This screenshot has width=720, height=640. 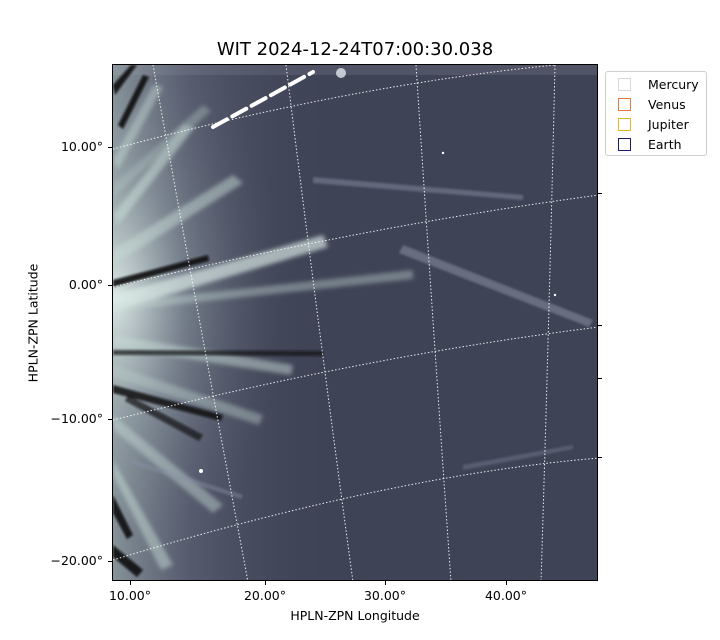 What do you see at coordinates (81, 146) in the screenshot?
I see `y-tick-label: 10.00°` at bounding box center [81, 146].